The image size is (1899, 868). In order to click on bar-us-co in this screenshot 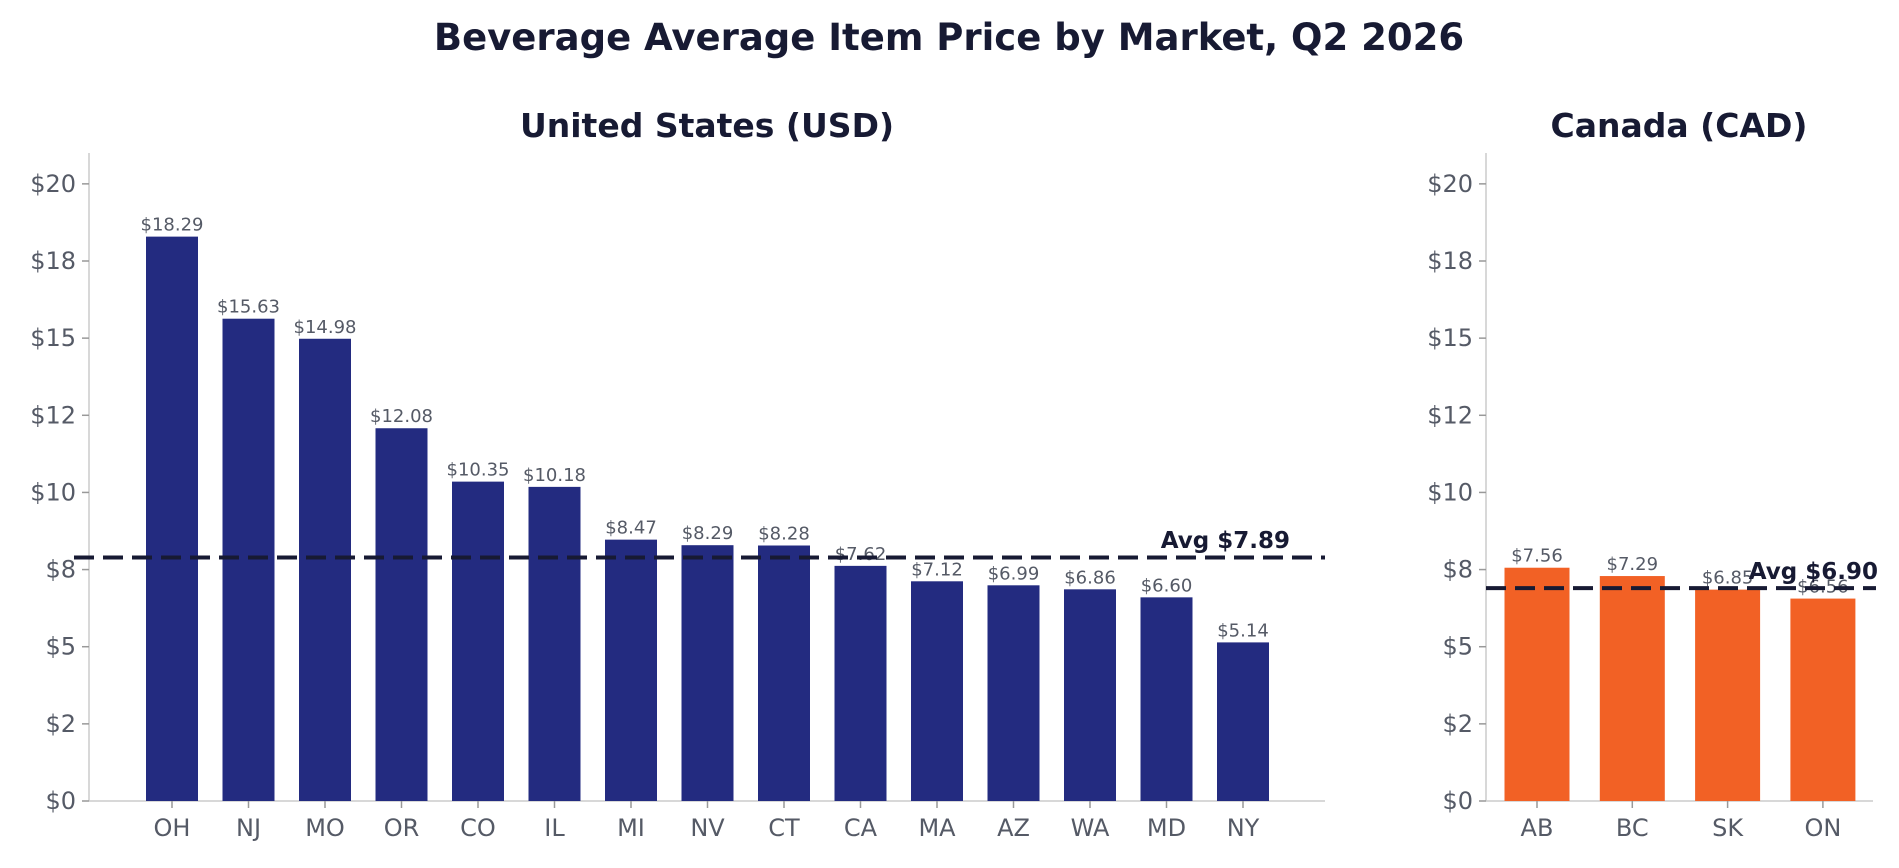, I will do `click(478, 641)`.